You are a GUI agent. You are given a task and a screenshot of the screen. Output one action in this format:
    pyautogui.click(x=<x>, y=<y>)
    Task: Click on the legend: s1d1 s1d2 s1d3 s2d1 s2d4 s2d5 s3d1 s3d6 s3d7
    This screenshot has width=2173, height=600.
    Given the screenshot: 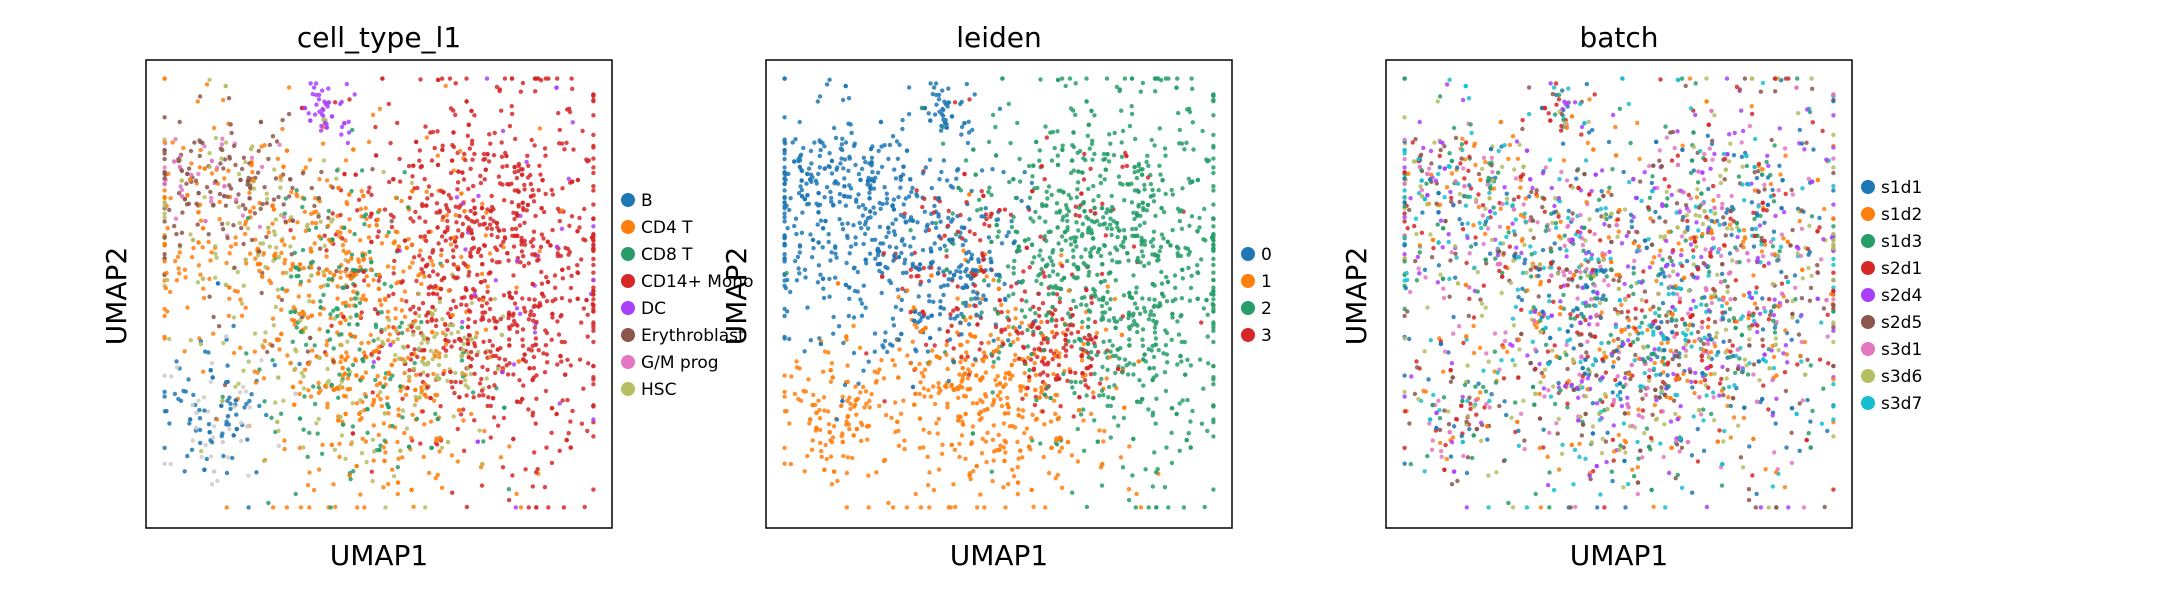 What is the action you would take?
    pyautogui.click(x=1891, y=296)
    